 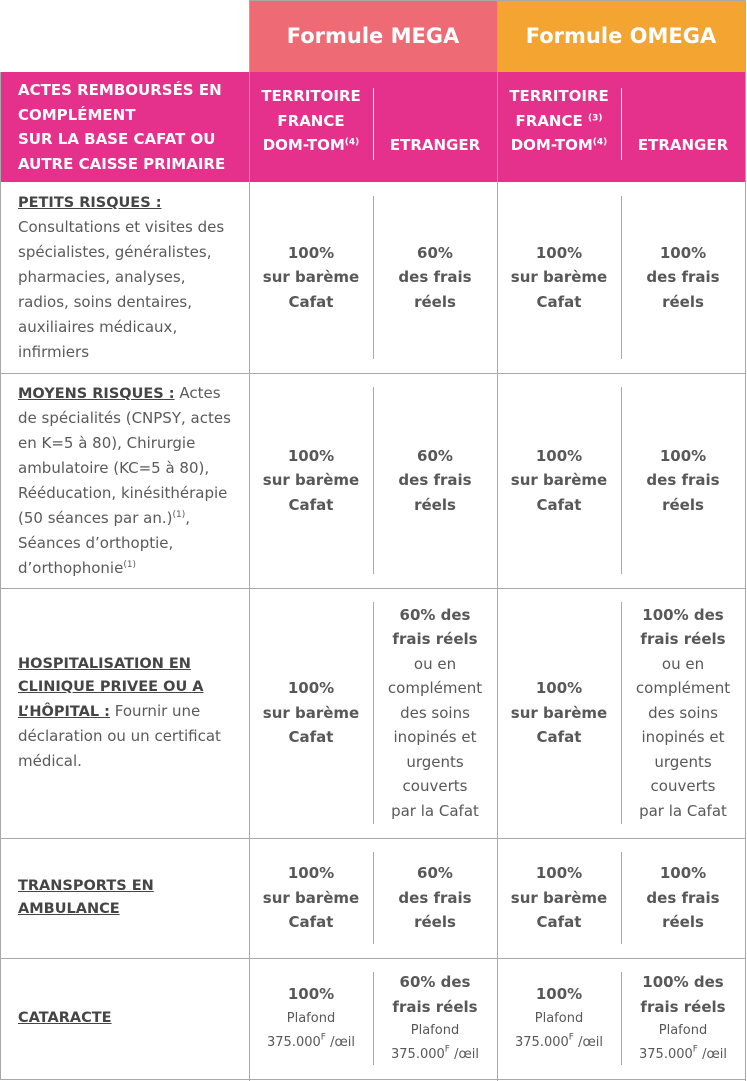 I want to click on text-line: 100% des, so click(x=682, y=615).